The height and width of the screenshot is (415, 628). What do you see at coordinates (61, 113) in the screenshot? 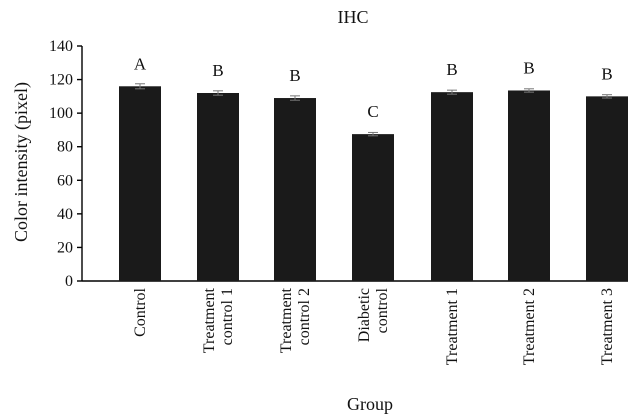
I see `y-tick-label: 100` at bounding box center [61, 113].